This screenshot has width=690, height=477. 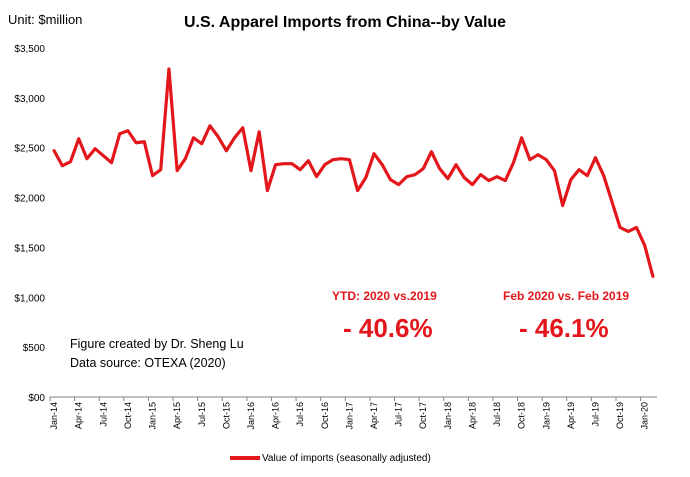 What do you see at coordinates (388, 328) in the screenshot?
I see `ytd-change-value: - 40.6%` at bounding box center [388, 328].